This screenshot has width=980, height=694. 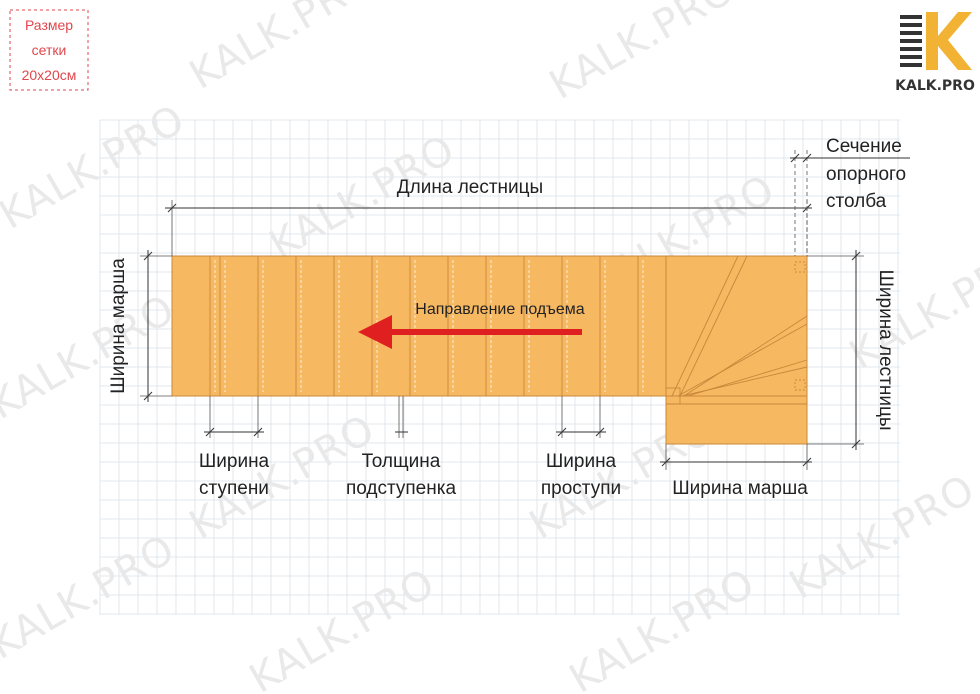 What do you see at coordinates (866, 174) in the screenshot?
I see `post-section-label-2: опорного` at bounding box center [866, 174].